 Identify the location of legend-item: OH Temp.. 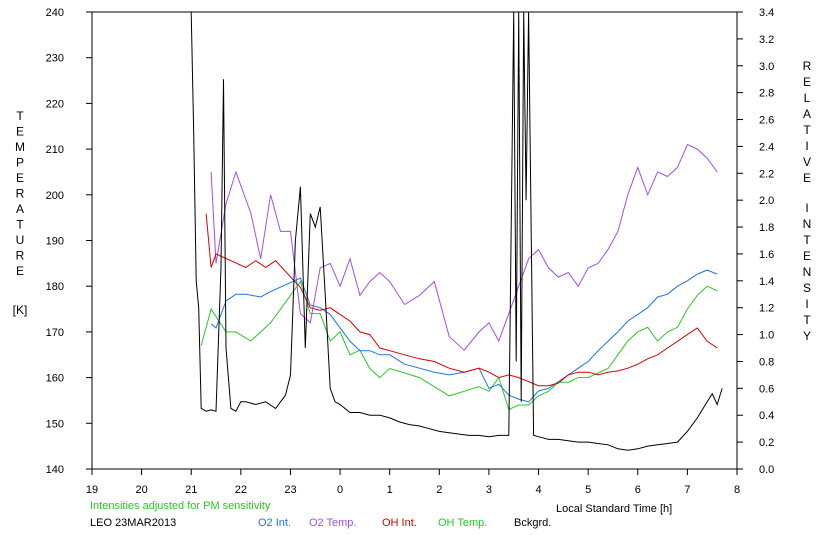
(462, 523).